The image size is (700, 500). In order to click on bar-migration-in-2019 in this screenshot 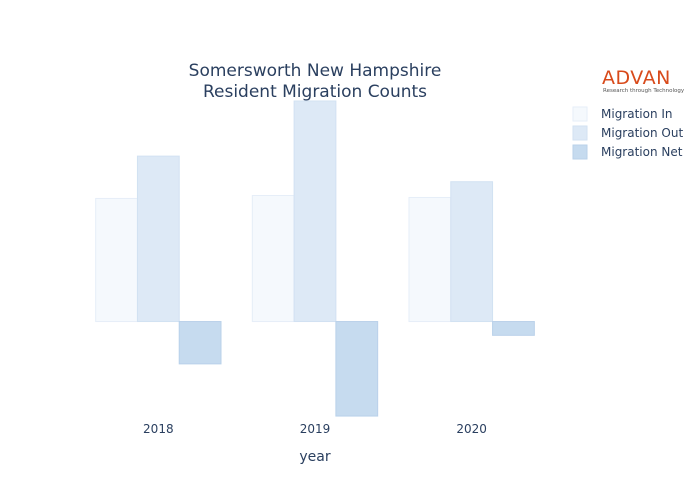, I will do `click(273, 259)`.